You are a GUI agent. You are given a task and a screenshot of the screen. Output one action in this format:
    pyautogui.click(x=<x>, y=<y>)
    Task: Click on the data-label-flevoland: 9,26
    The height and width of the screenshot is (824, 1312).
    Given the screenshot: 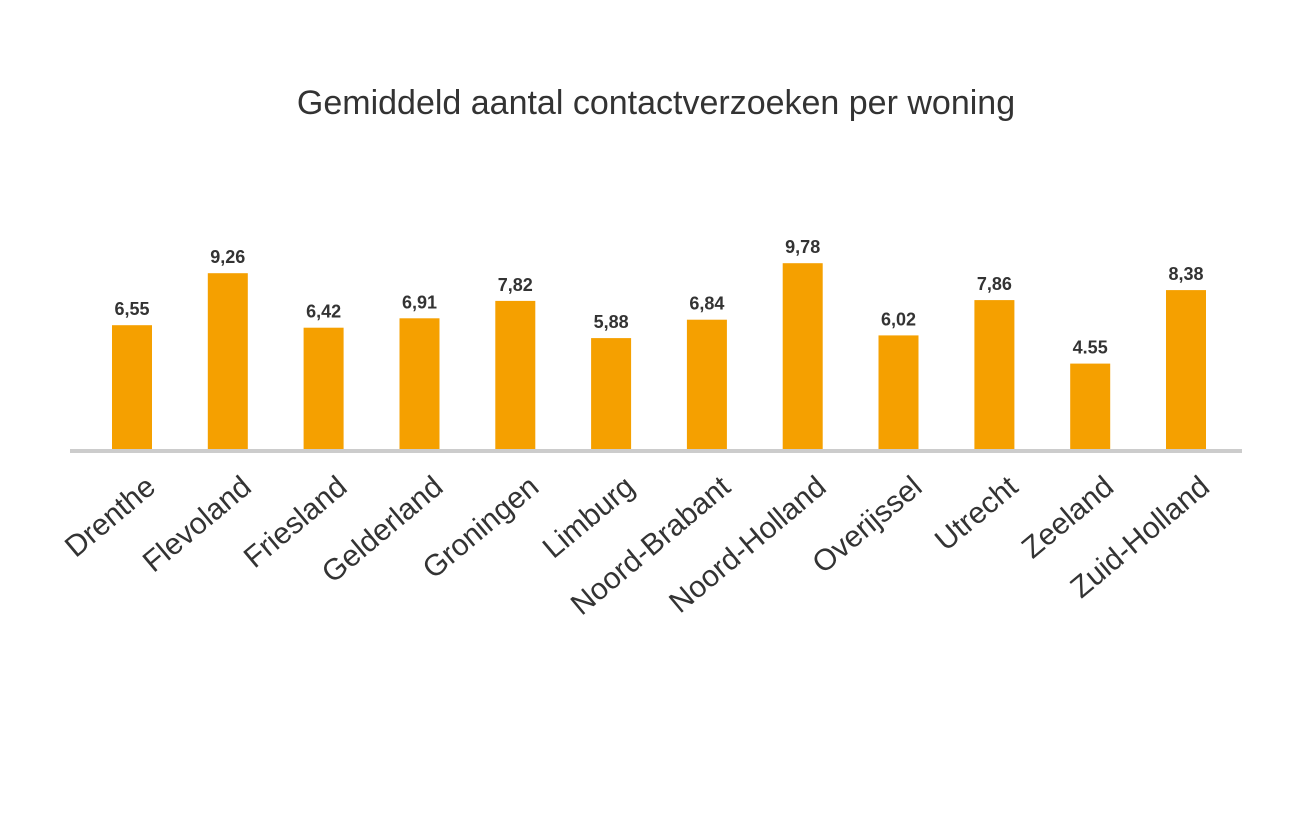 What is the action you would take?
    pyautogui.click(x=227, y=257)
    